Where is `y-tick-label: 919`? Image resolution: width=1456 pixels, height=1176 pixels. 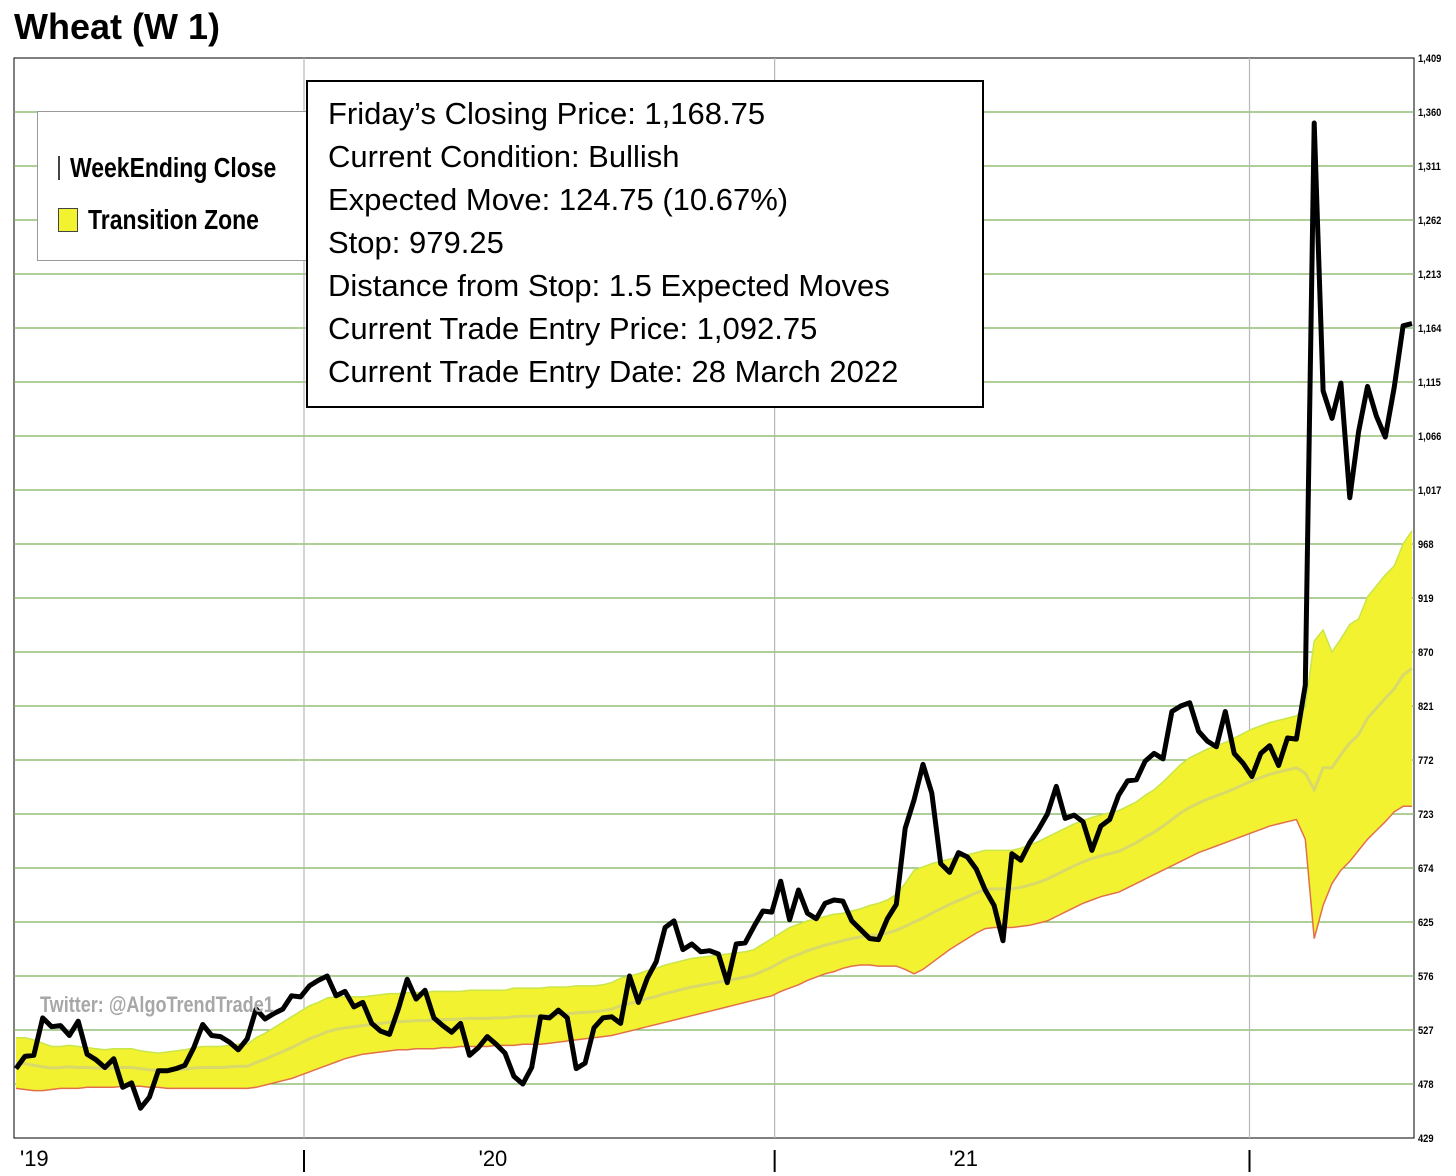
y-tick-label: 919 is located at coordinates (1426, 599).